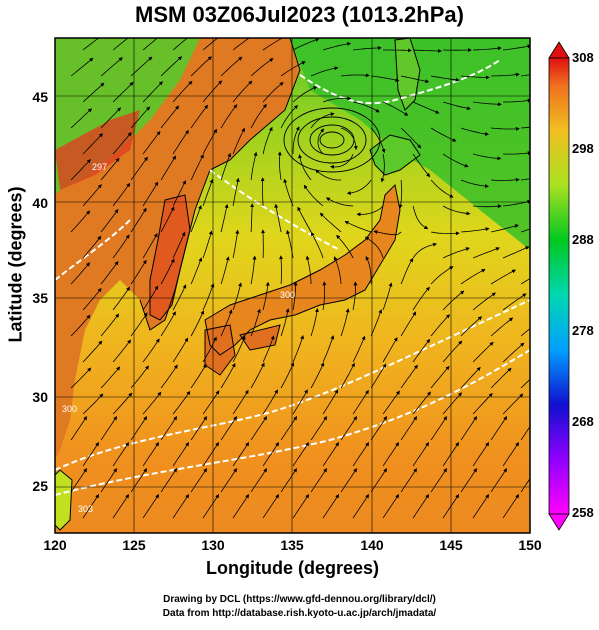 The image size is (599, 630). What do you see at coordinates (55, 545) in the screenshot?
I see `x-tick-label: 120` at bounding box center [55, 545].